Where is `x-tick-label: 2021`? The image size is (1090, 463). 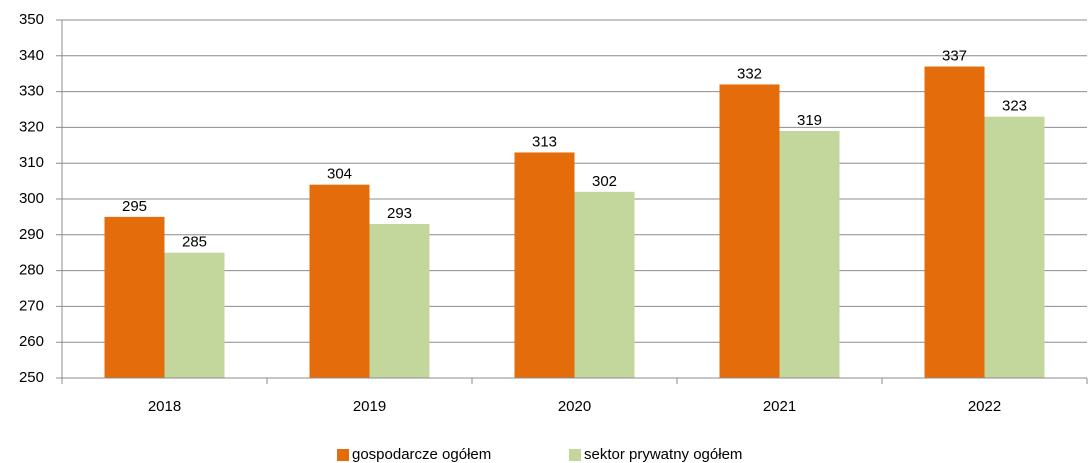
x-tick-label: 2021 is located at coordinates (779, 406).